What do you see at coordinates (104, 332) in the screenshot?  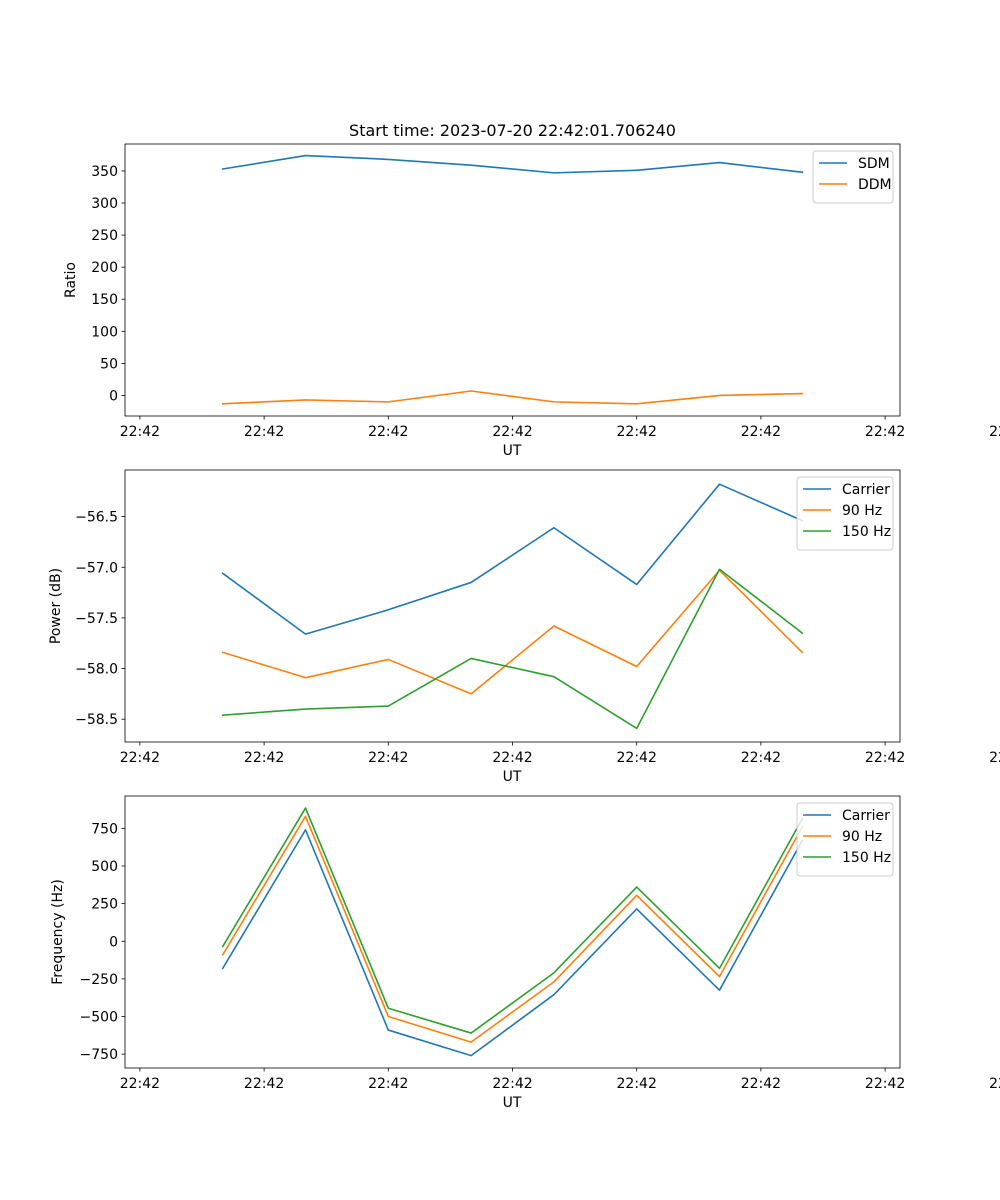 I see `y-tick-label: 100` at bounding box center [104, 332].